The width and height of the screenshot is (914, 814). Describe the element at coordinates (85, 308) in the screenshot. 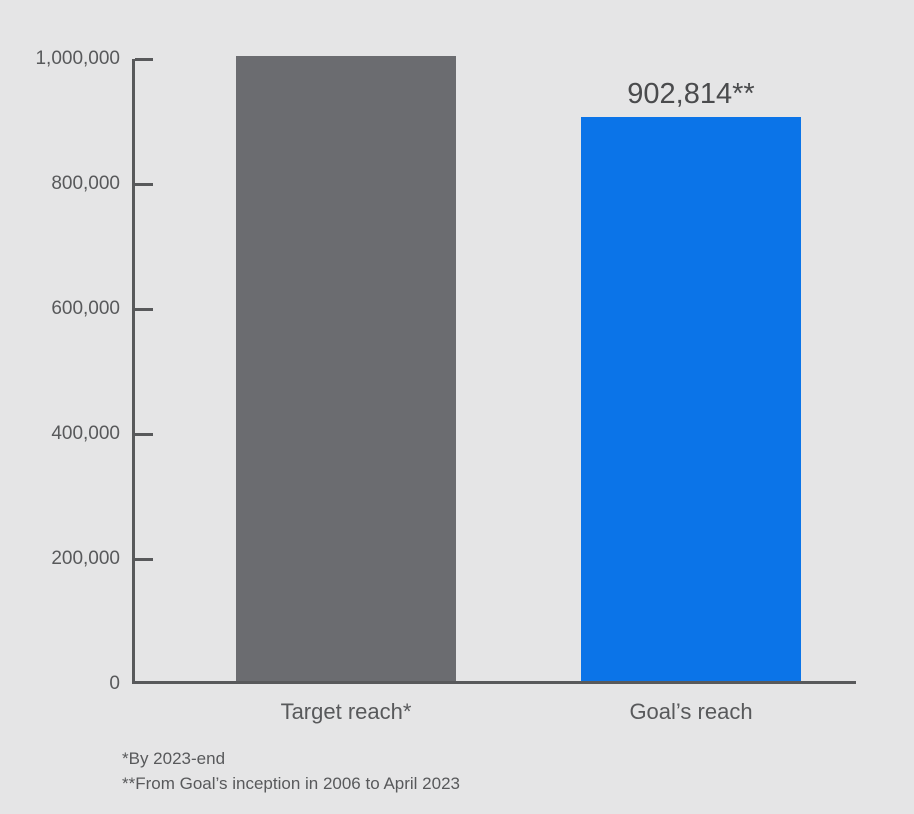

I see `y-axis-tick-label: 600,000` at that location.